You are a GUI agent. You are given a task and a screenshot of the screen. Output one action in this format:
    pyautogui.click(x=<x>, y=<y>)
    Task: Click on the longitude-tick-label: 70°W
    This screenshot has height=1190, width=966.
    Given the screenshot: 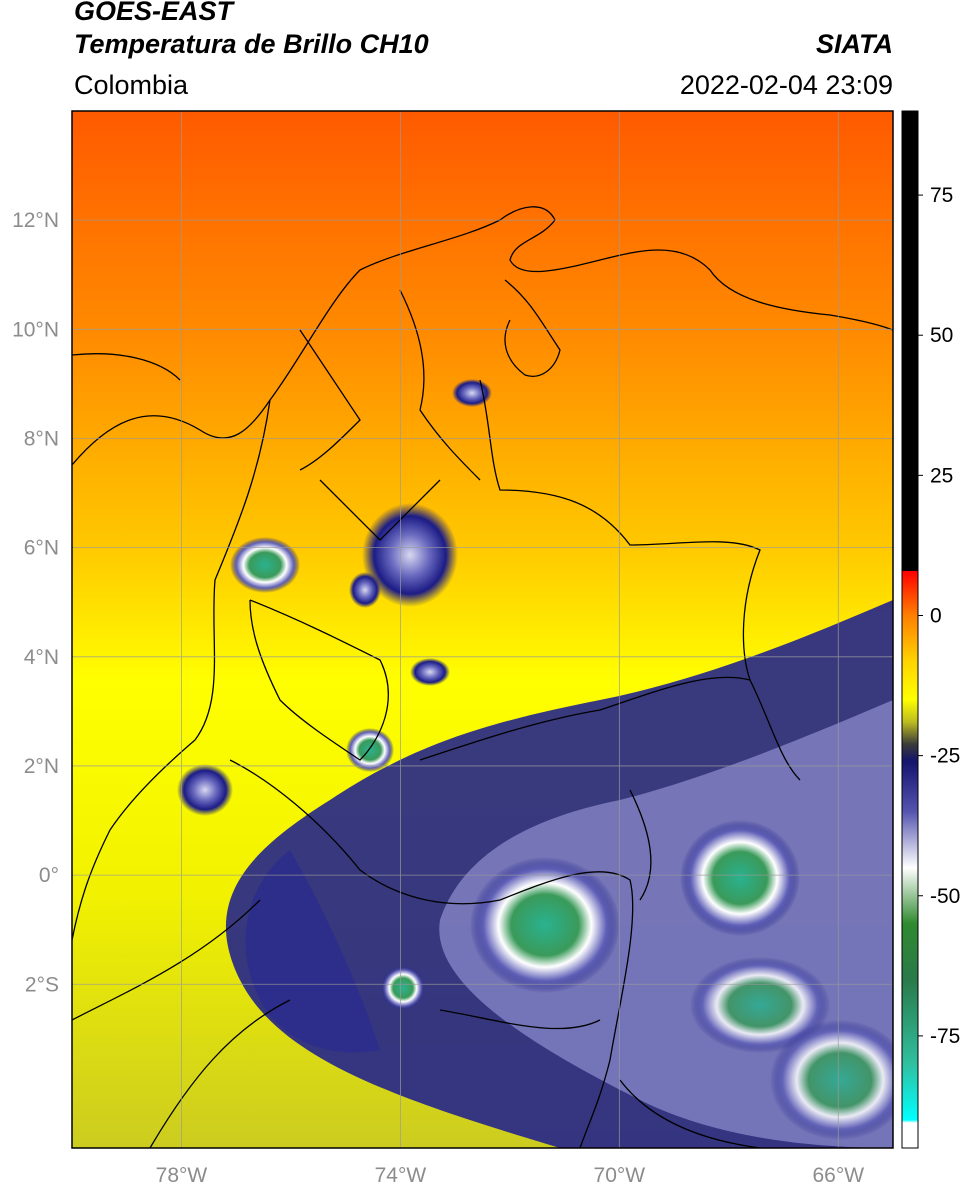 What is the action you would take?
    pyautogui.click(x=620, y=1175)
    